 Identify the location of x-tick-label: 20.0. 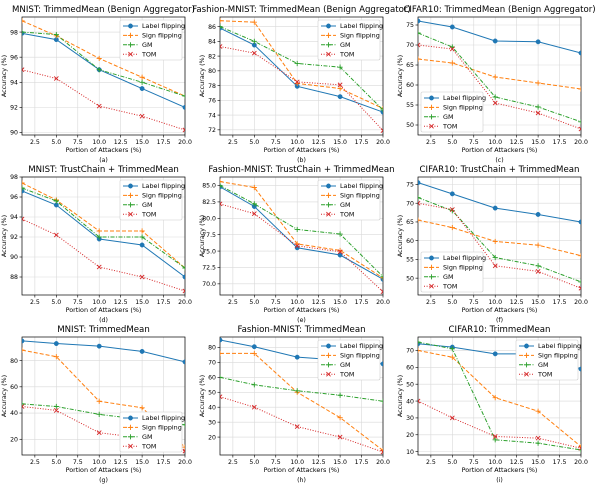
(581, 462).